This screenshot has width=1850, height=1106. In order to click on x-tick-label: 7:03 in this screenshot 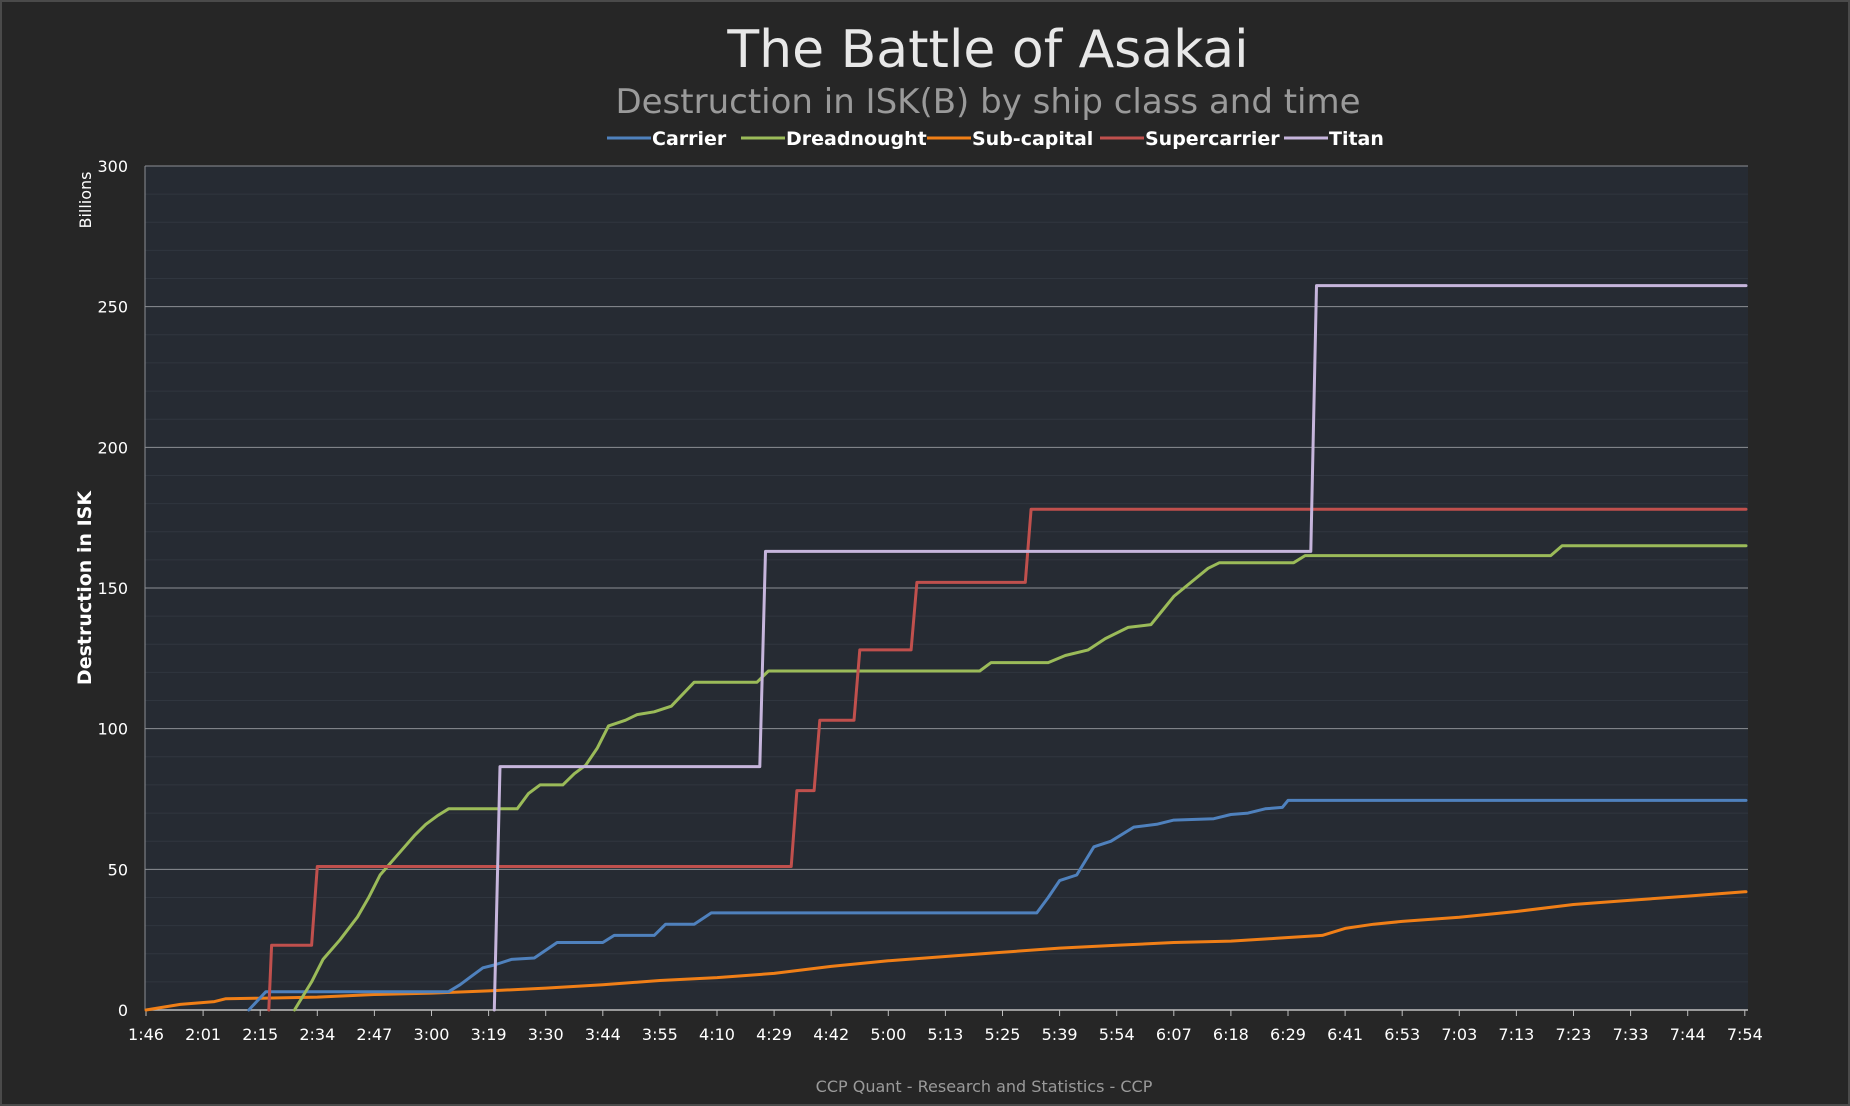, I will do `click(1459, 1034)`.